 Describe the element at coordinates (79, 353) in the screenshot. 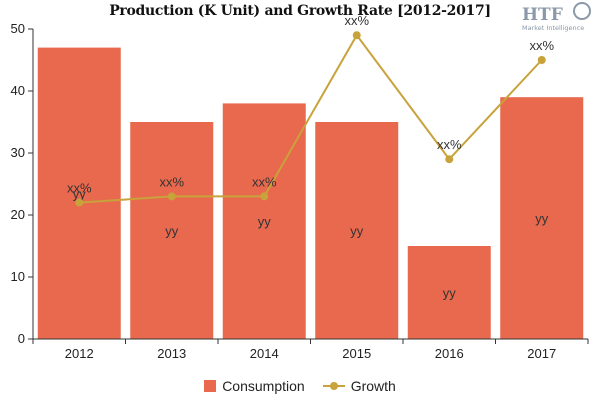

I see `x-tick-label-2012: 2012` at that location.